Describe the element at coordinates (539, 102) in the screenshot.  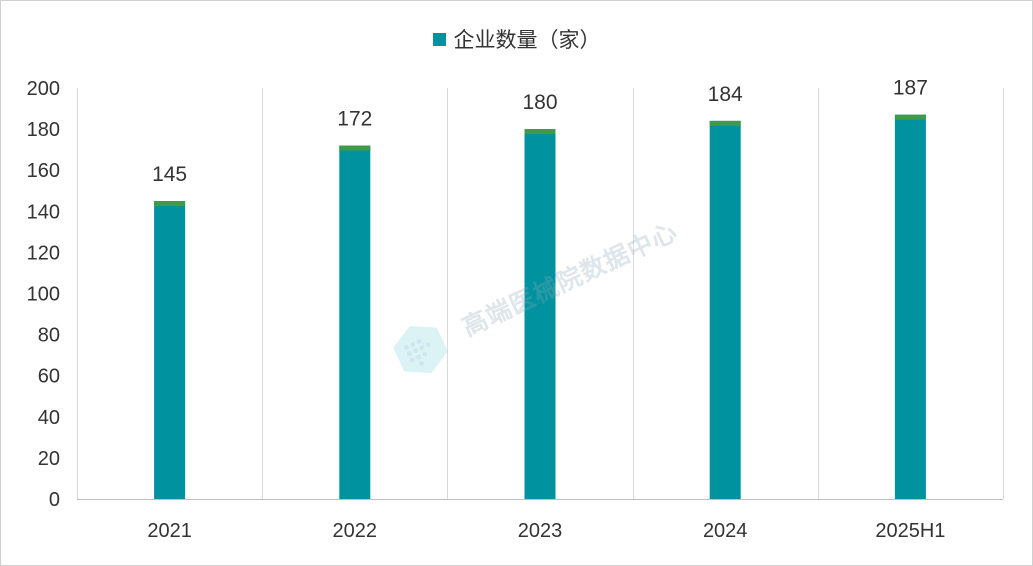
I see `data-label: 180` at that location.